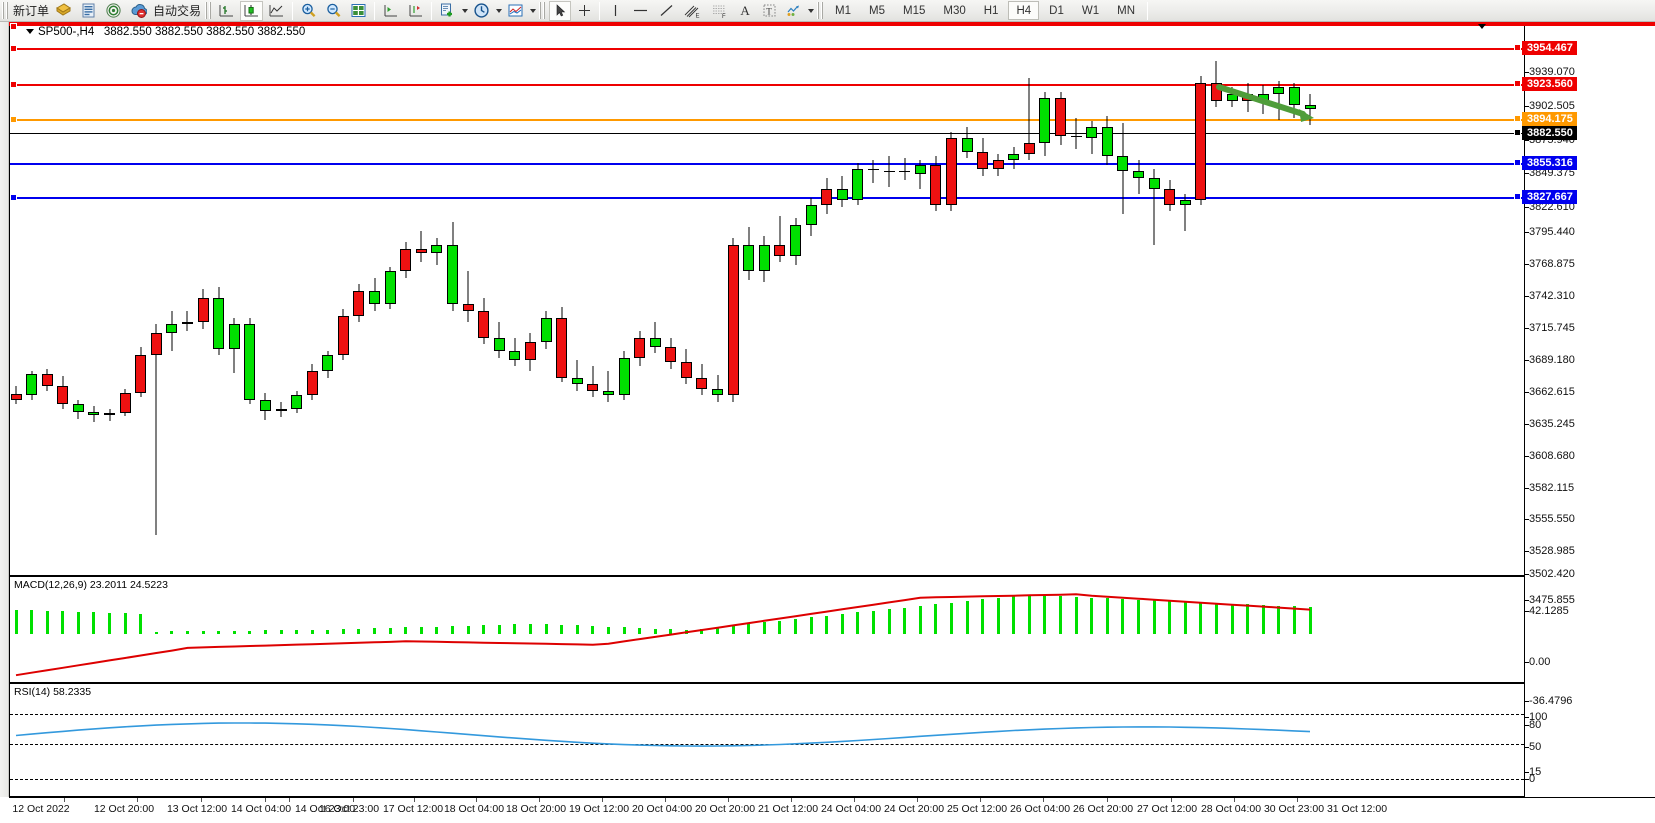  I want to click on candlestick-chart-button, so click(252, 10).